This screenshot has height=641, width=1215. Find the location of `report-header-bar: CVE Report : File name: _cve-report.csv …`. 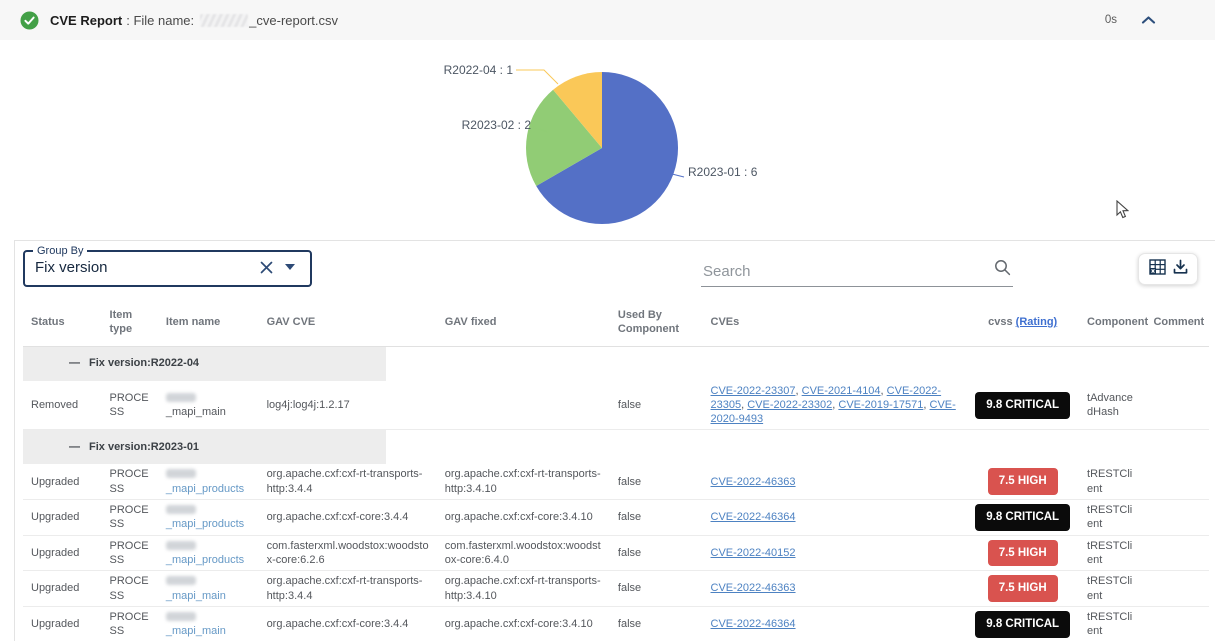

report-header-bar: CVE Report : File name: _cve-report.csv … is located at coordinates (607, 20).